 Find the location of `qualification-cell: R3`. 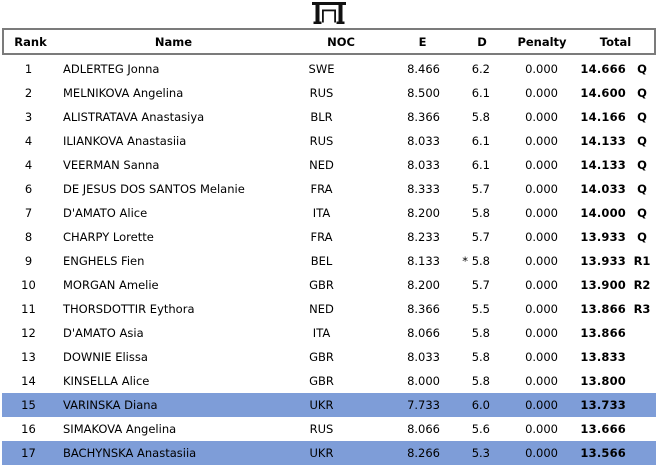

qualification-cell: R3 is located at coordinates (642, 309).